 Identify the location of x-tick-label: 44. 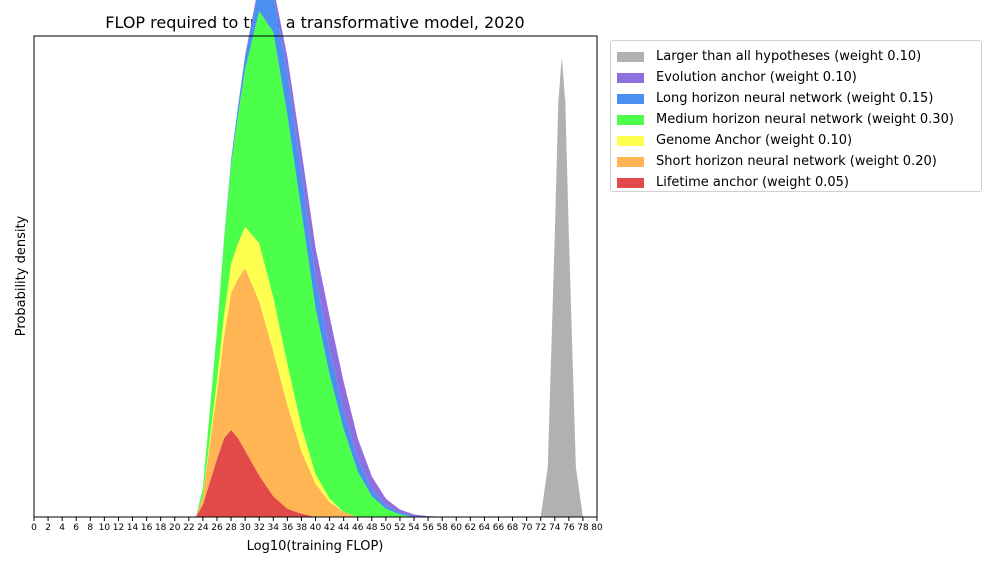
(344, 528).